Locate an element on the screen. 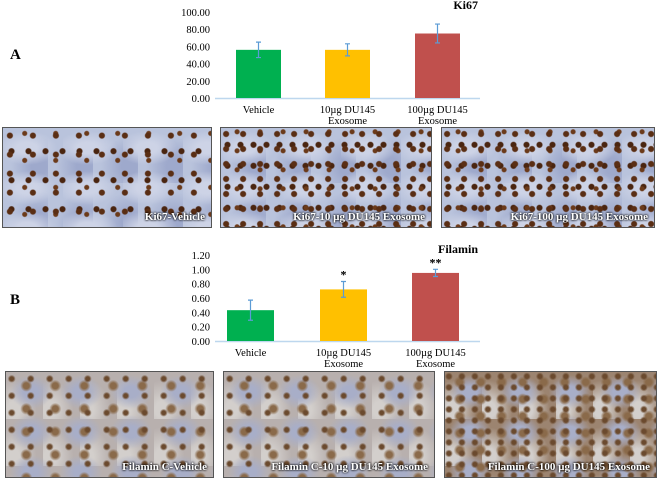 The width and height of the screenshot is (660, 481). y-tick-label: 20.00 is located at coordinates (198, 82).